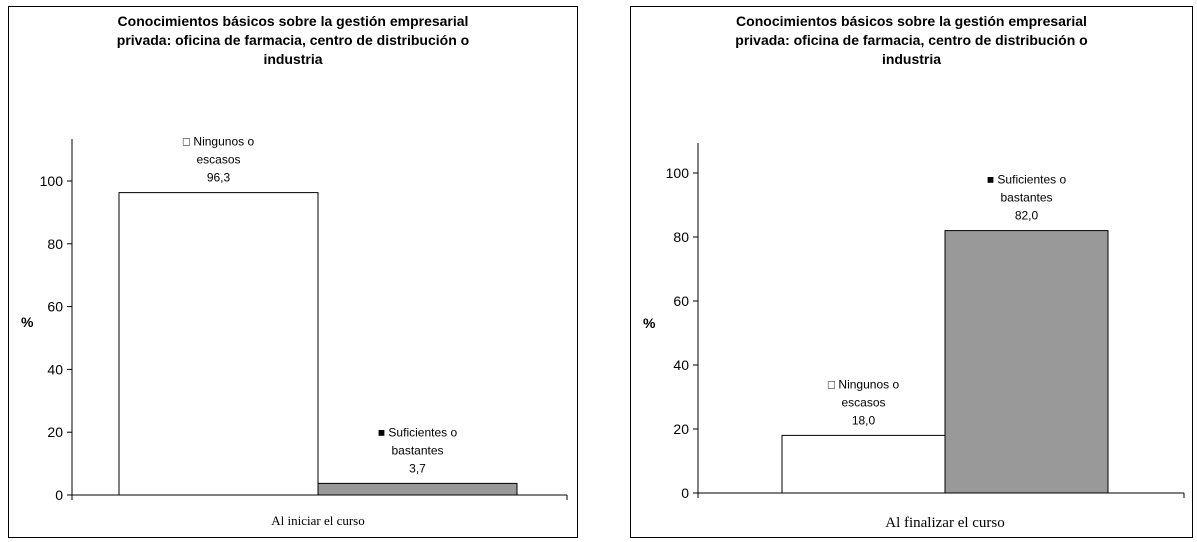 The height and width of the screenshot is (542, 1197). Describe the element at coordinates (1027, 198) in the screenshot. I see `bar-data-label: ■ Suficientes o bastantes 82,0` at that location.